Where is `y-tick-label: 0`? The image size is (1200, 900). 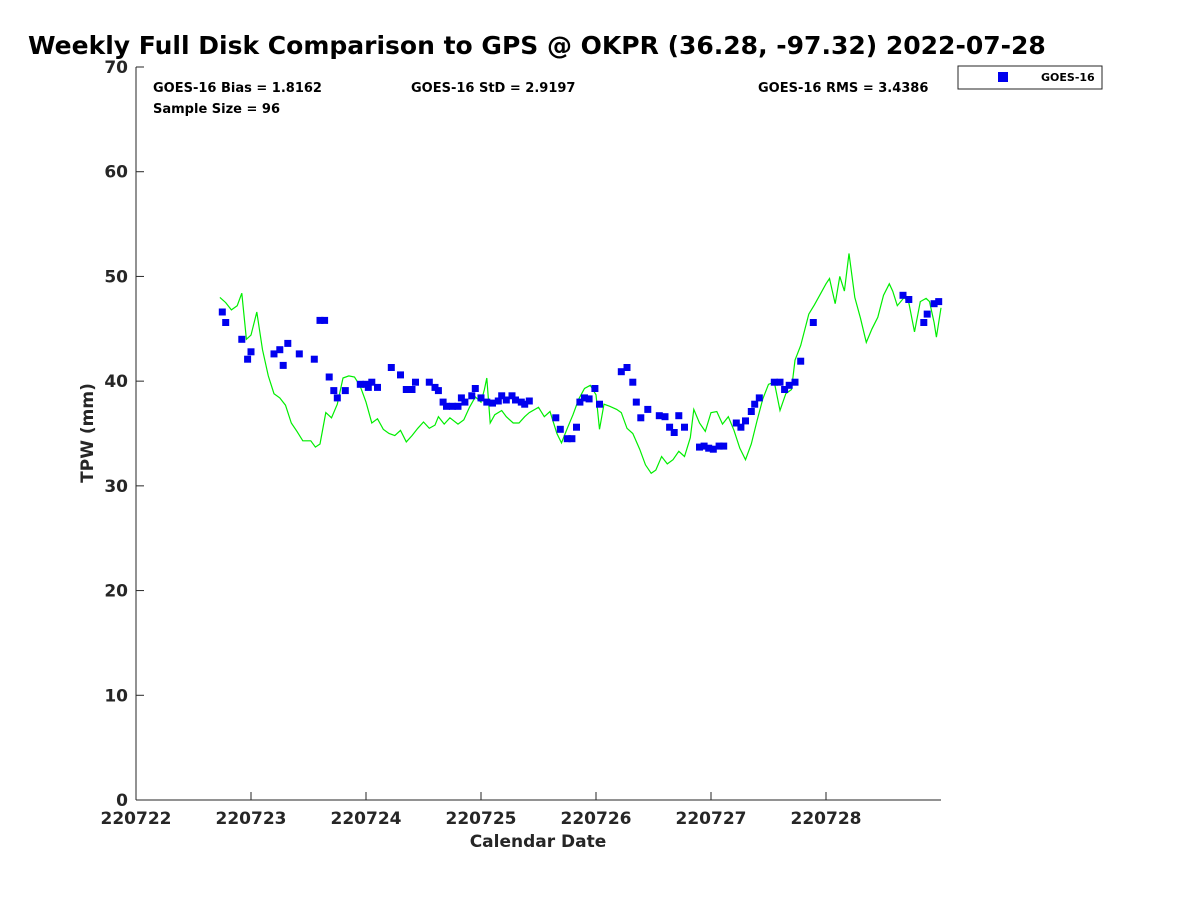 y-tick-label: 0 is located at coordinates (122, 801).